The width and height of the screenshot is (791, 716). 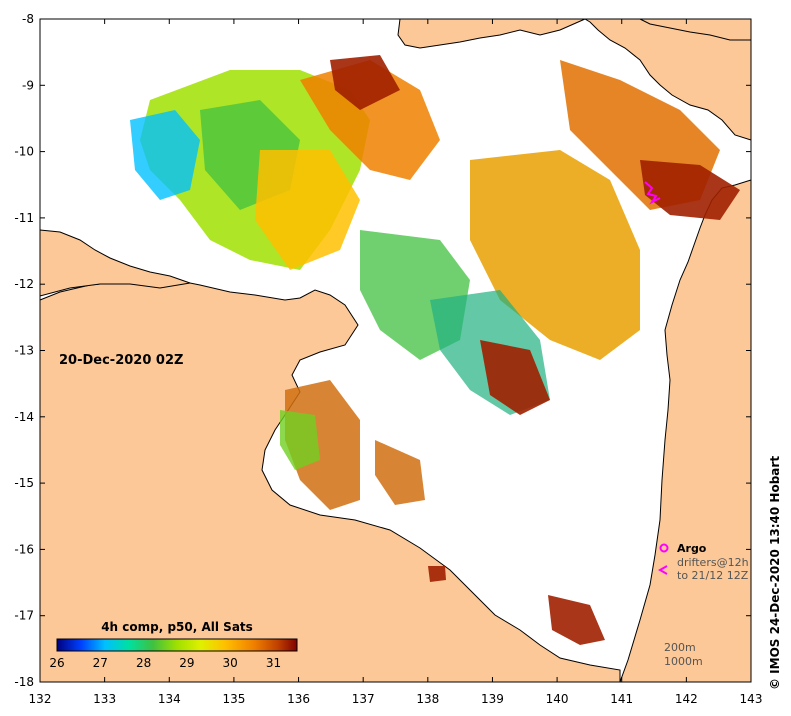 I want to click on y-tick-label: -18, so click(x=24, y=682).